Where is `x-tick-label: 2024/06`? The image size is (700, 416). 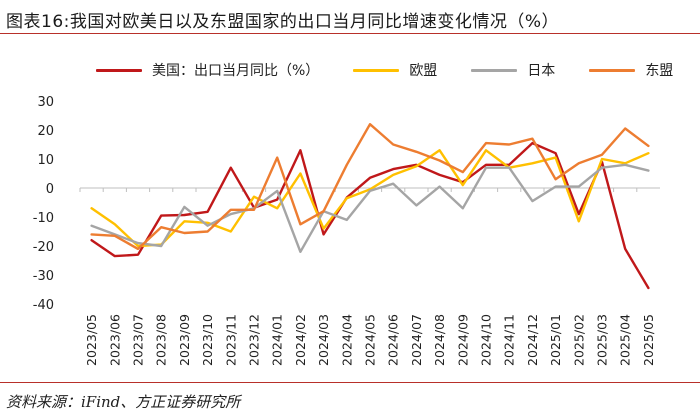
x-tick-label: 2024/06 is located at coordinates (393, 340).